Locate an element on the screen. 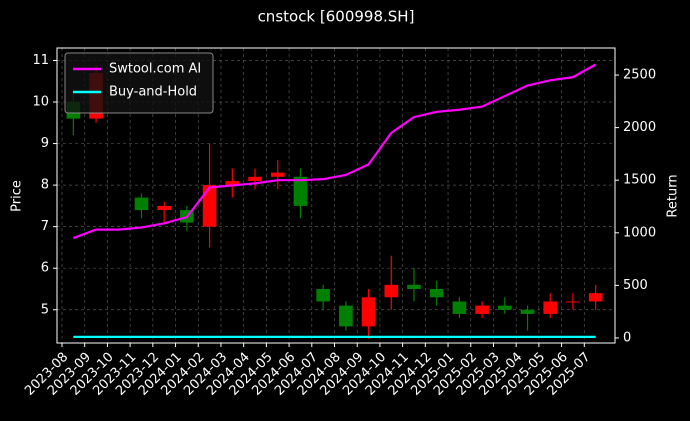 Image resolution: width=690 pixels, height=421 pixels. y2-tick-label: 1500 is located at coordinates (639, 180).